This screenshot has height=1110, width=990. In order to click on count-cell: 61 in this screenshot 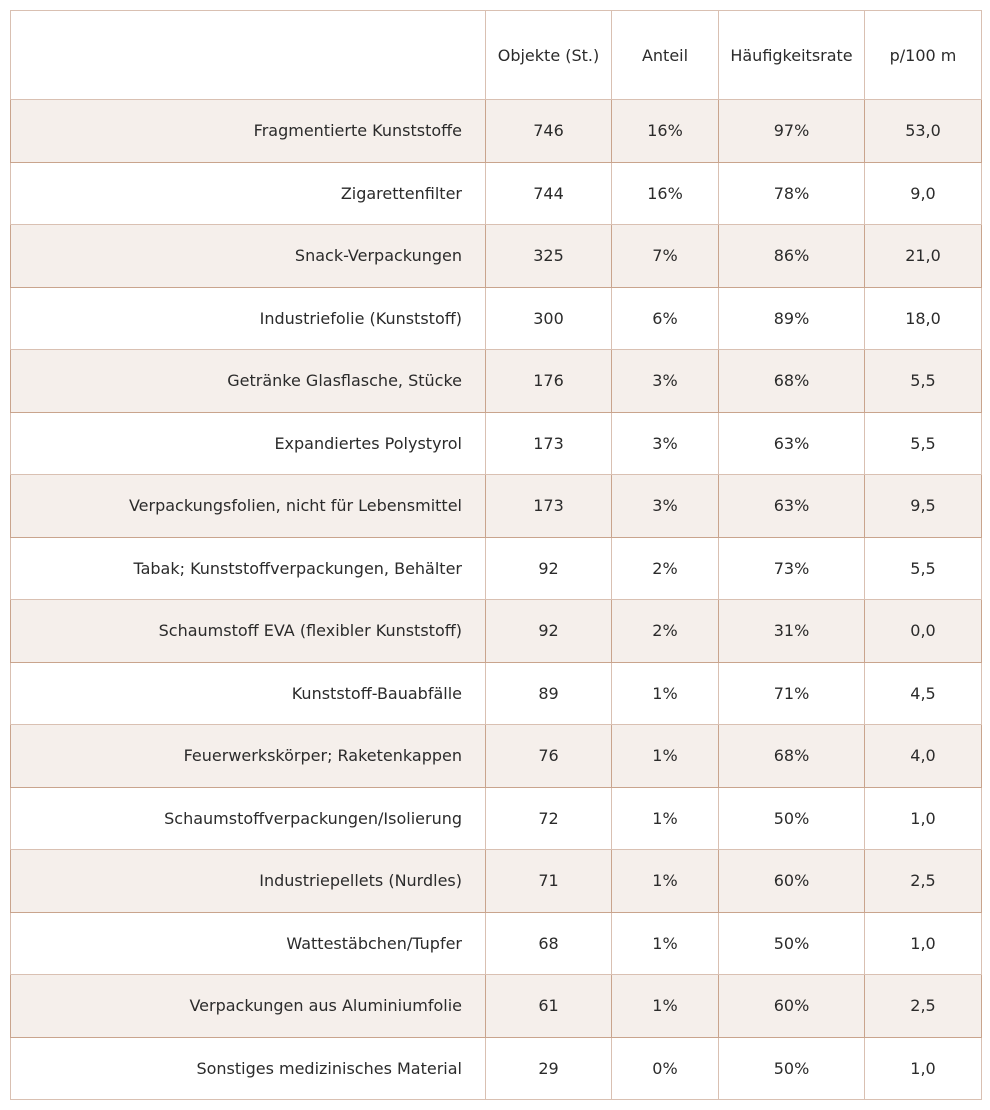, I will do `click(548, 1006)`.